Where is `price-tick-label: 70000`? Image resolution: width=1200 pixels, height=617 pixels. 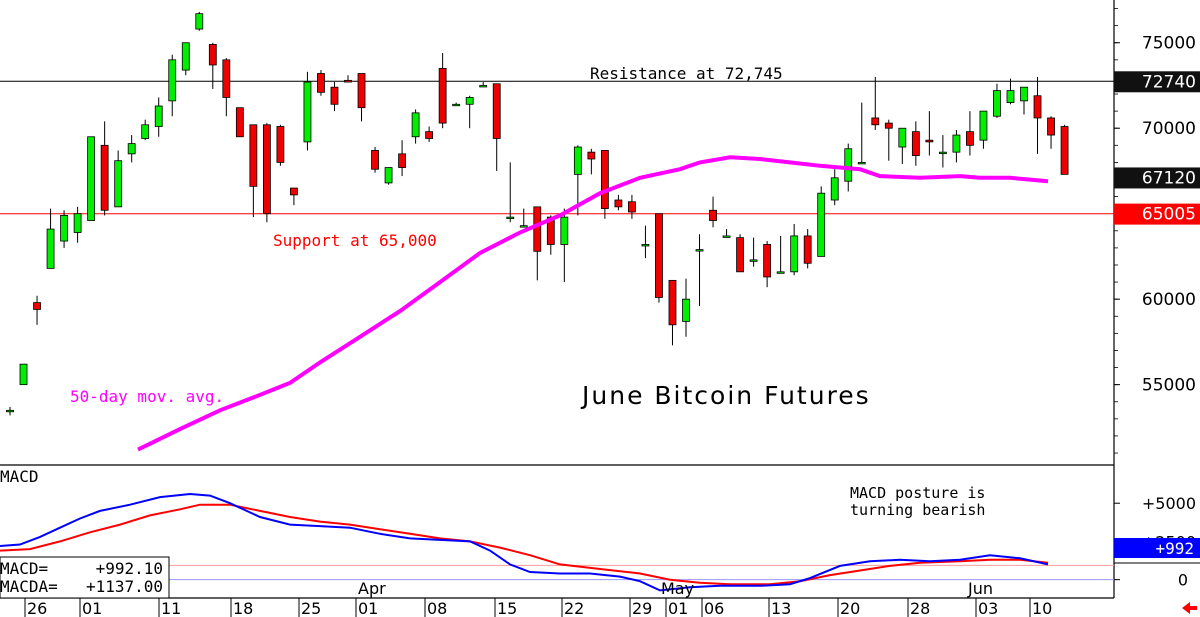
price-tick-label: 70000 is located at coordinates (1169, 129).